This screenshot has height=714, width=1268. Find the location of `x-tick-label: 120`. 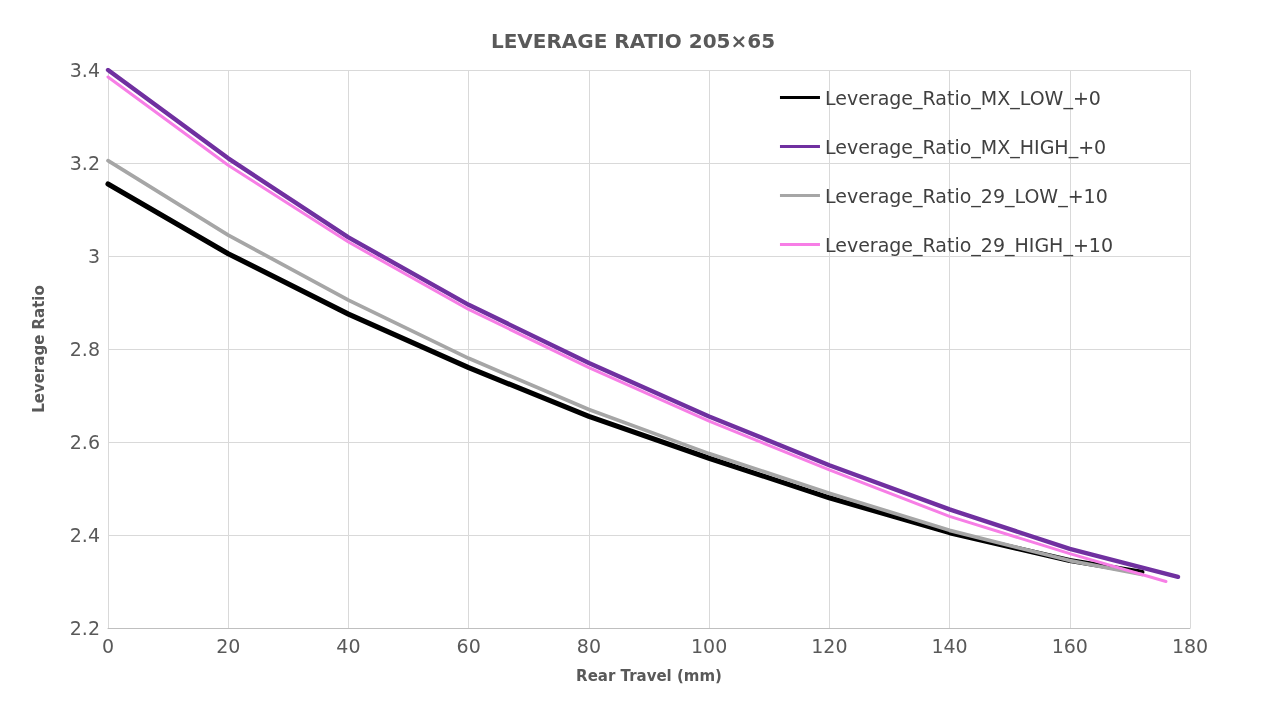

x-tick-label: 120 is located at coordinates (829, 645).